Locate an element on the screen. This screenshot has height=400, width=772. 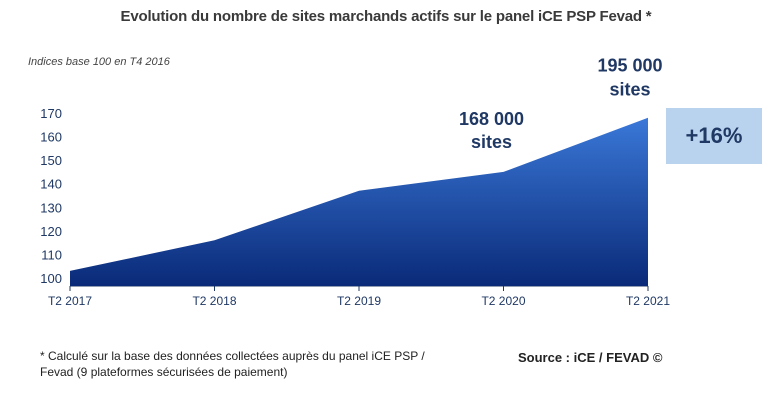
x-tick-label: T2 2018 is located at coordinates (214, 301).